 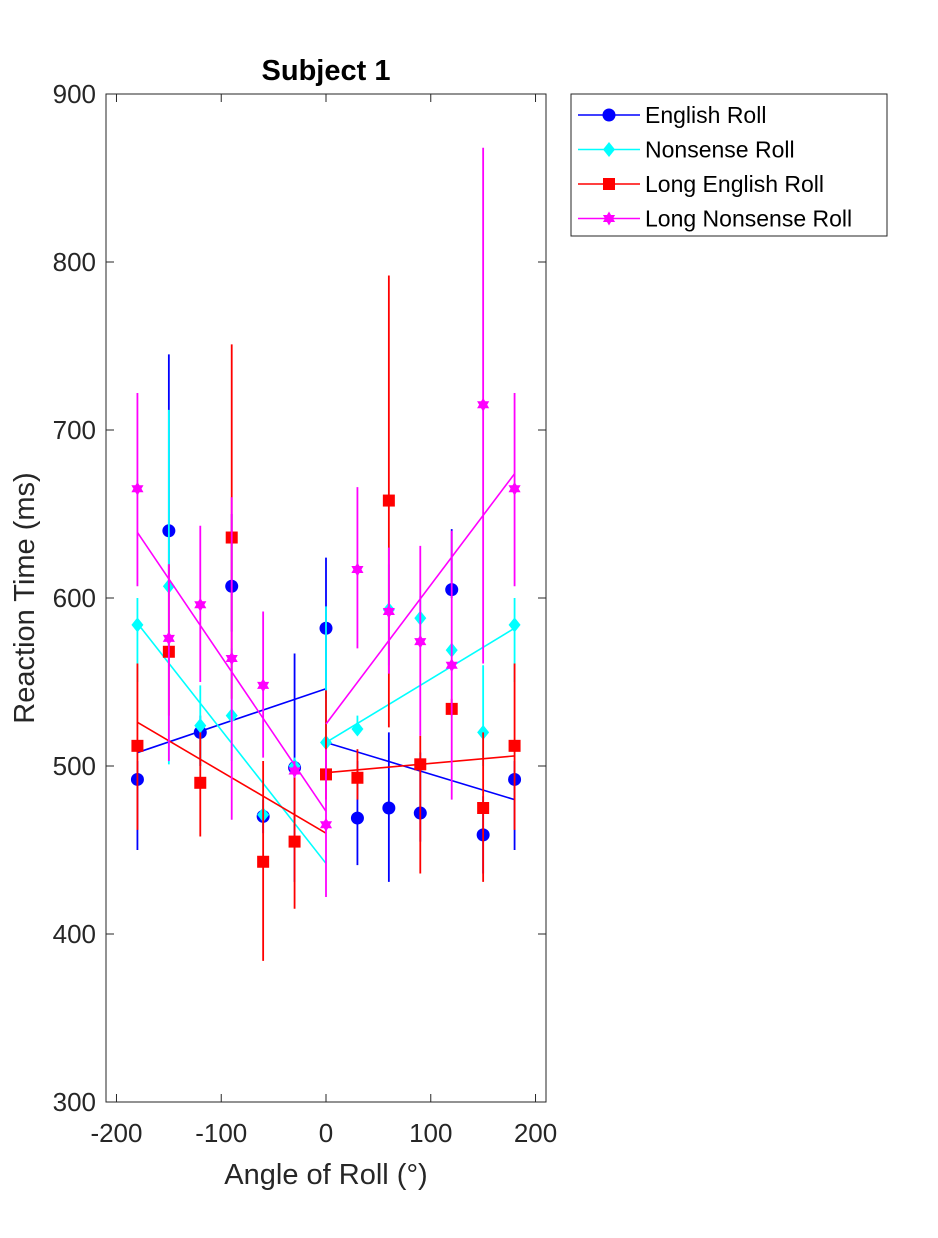 I want to click on y-tick-label: 400, so click(x=74, y=934).